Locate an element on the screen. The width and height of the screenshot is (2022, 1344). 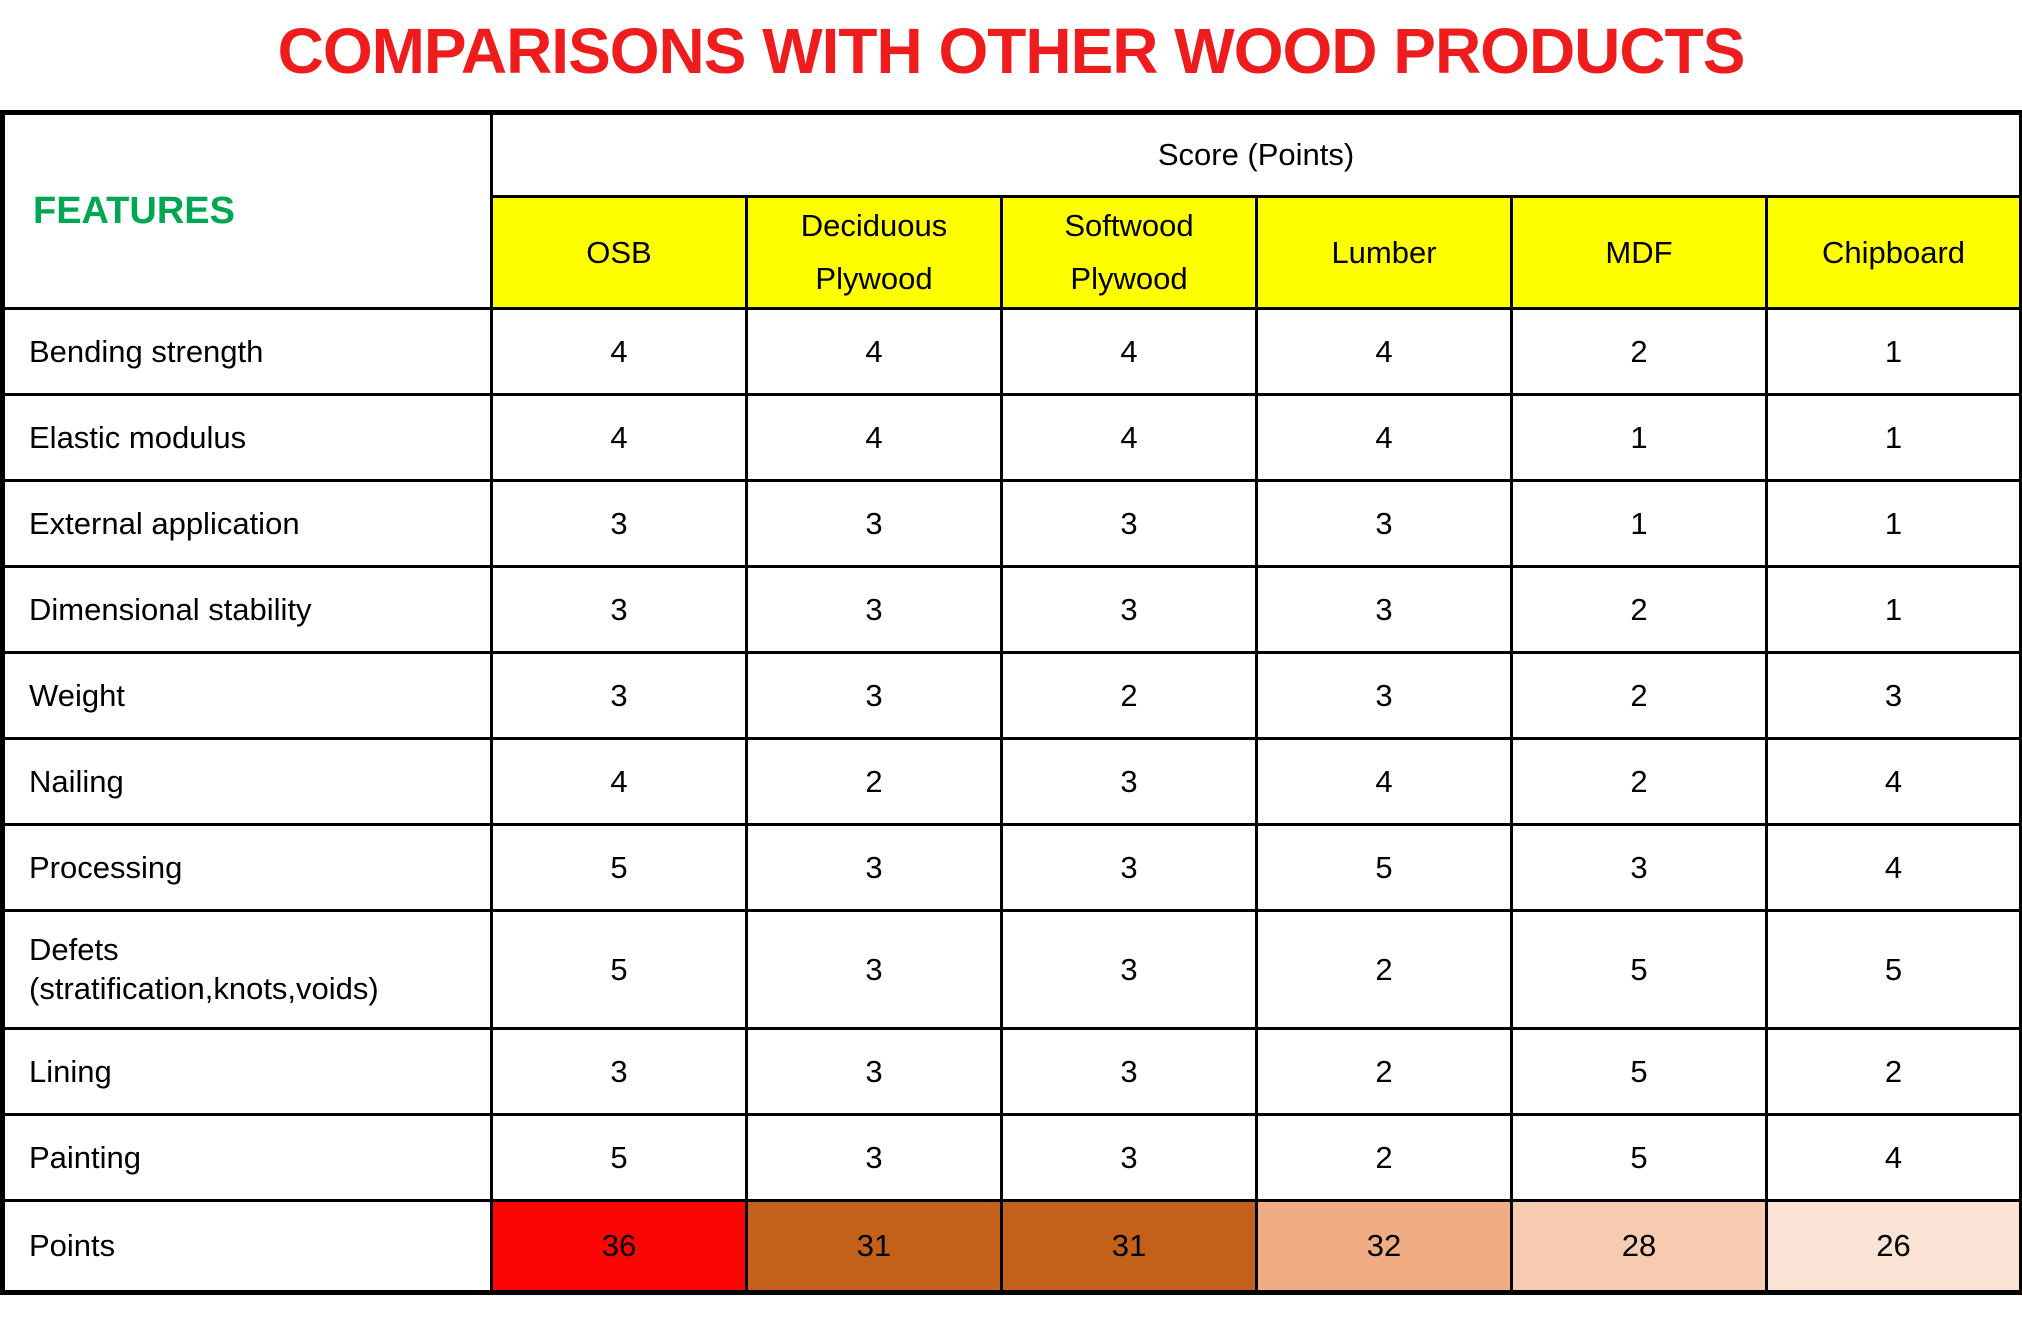
features-header: FEATURES is located at coordinates (247, 211).